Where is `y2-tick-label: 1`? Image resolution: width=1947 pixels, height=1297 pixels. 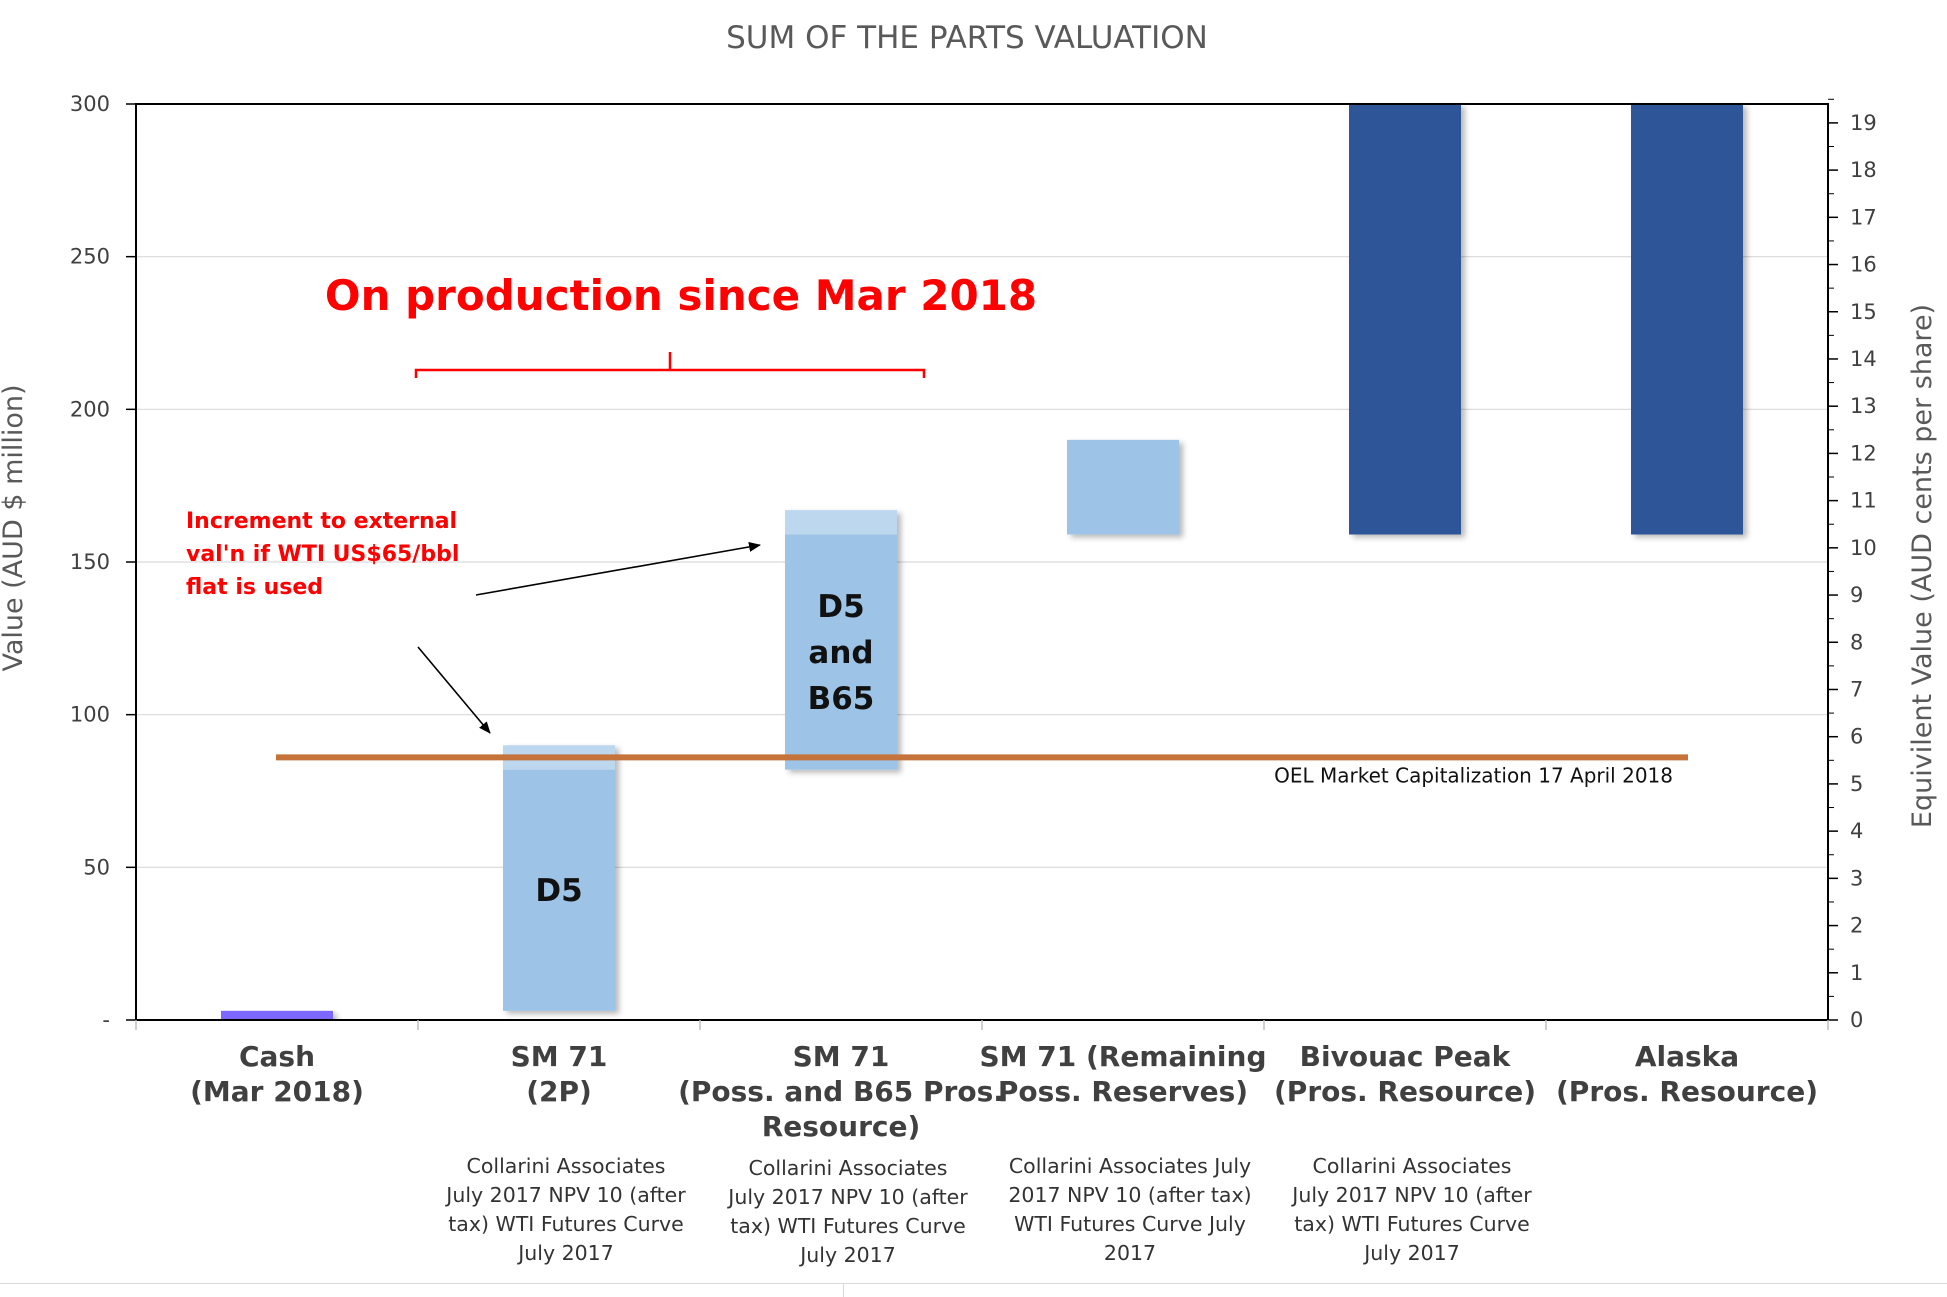 y2-tick-label: 1 is located at coordinates (1856, 973).